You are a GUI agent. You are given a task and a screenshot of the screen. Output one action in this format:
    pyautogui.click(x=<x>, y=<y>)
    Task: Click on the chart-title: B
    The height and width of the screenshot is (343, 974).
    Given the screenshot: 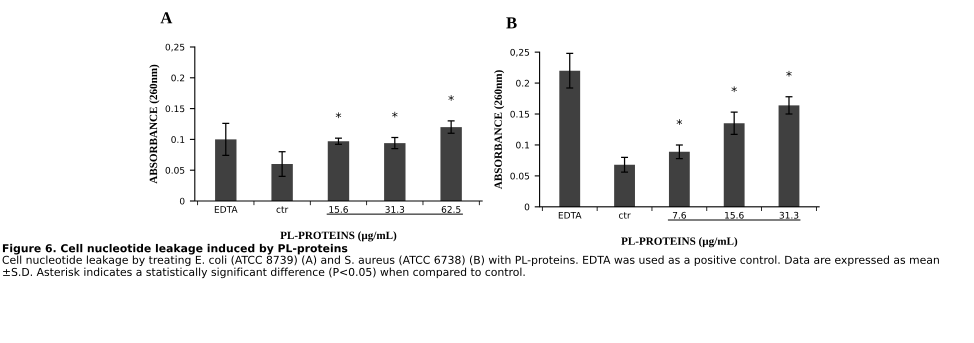 What is the action you would take?
    pyautogui.click(x=511, y=22)
    